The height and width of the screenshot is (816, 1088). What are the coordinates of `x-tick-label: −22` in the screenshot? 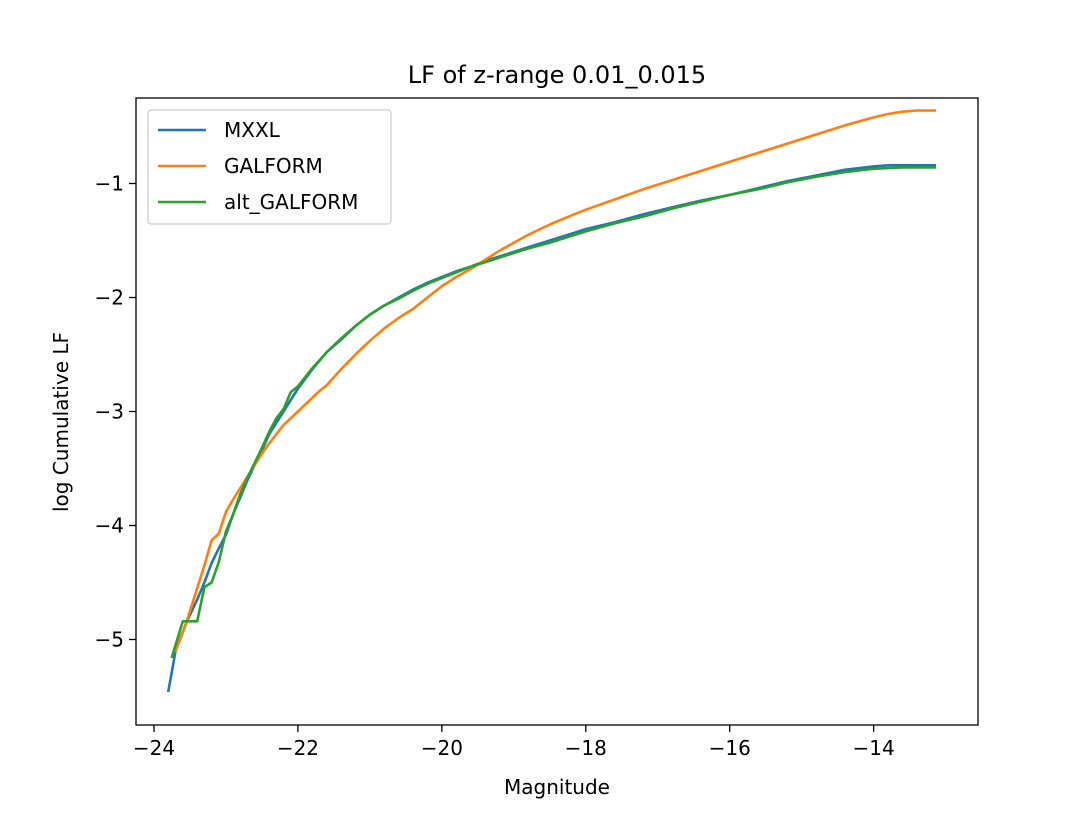 It's located at (298, 748).